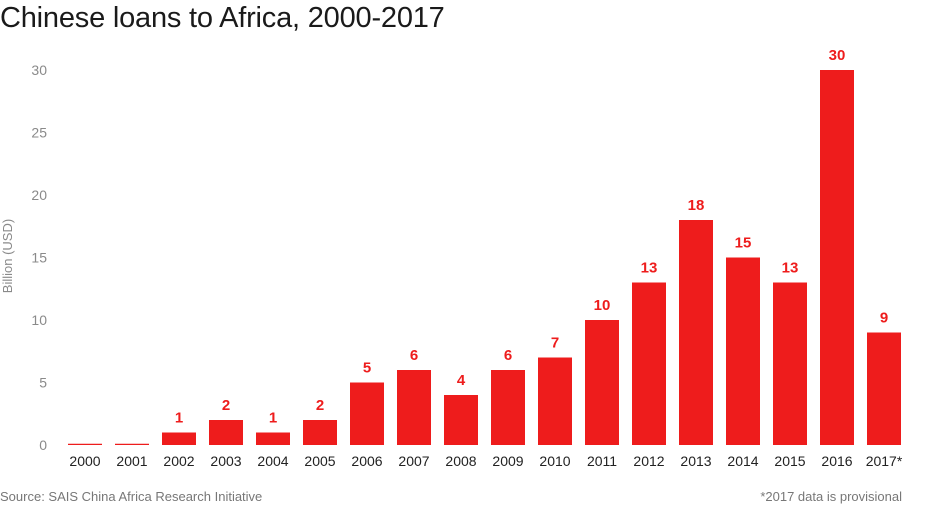 This screenshot has width=930, height=523. Describe the element at coordinates (43, 445) in the screenshot. I see `y-tick-label: 0` at that location.